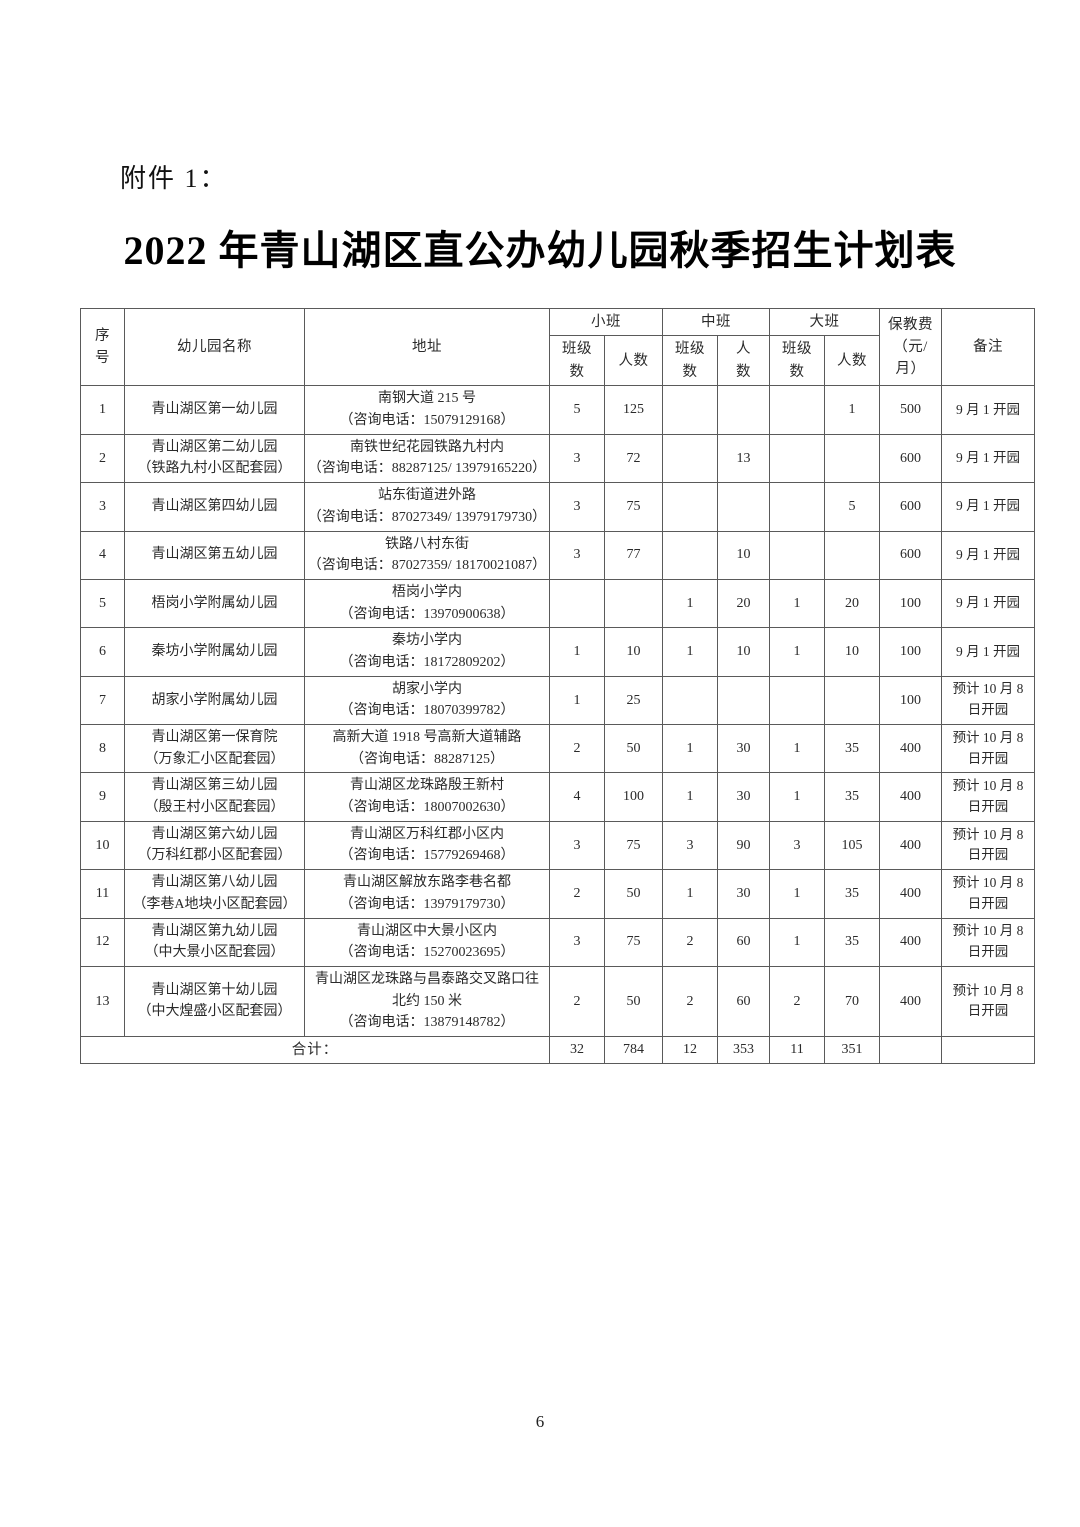 The height and width of the screenshot is (1527, 1080). What do you see at coordinates (214, 469) in the screenshot?
I see `cell-kindergarten-name-line: （铁路九村小区配套园）` at bounding box center [214, 469].